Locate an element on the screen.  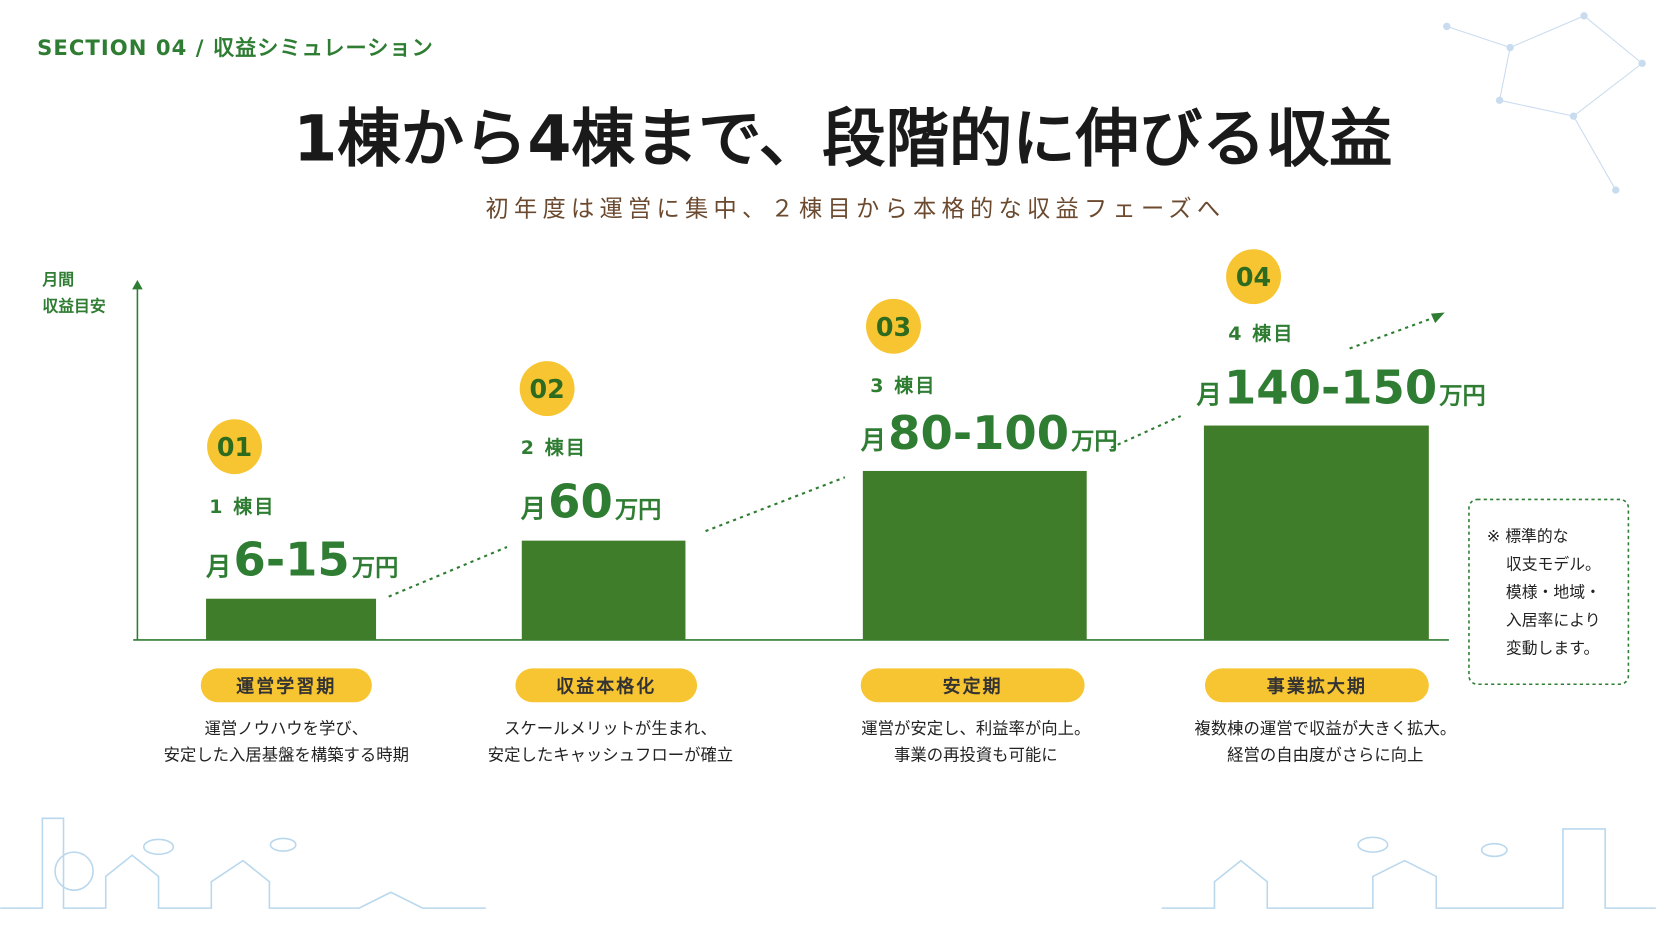
amount-value: 80-100 is located at coordinates (978, 433).